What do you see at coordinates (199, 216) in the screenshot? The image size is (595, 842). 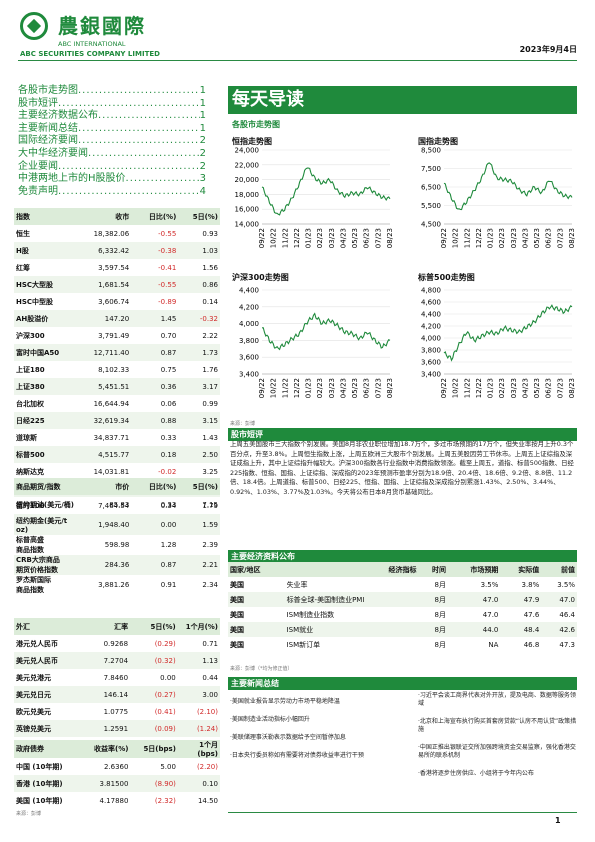 I see `column-header: 5日(%)` at bounding box center [199, 216].